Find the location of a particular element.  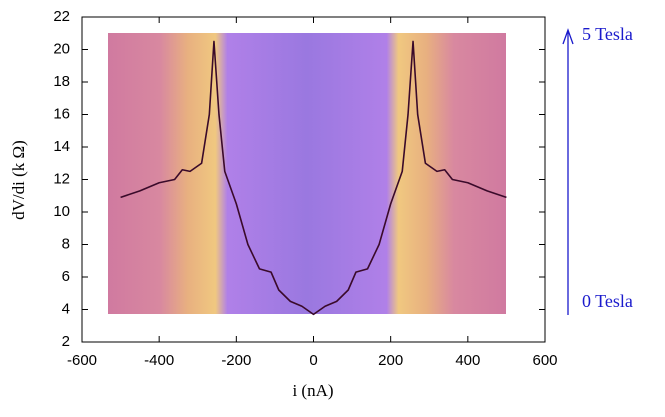

x-tick-label: 200 is located at coordinates (390, 360).